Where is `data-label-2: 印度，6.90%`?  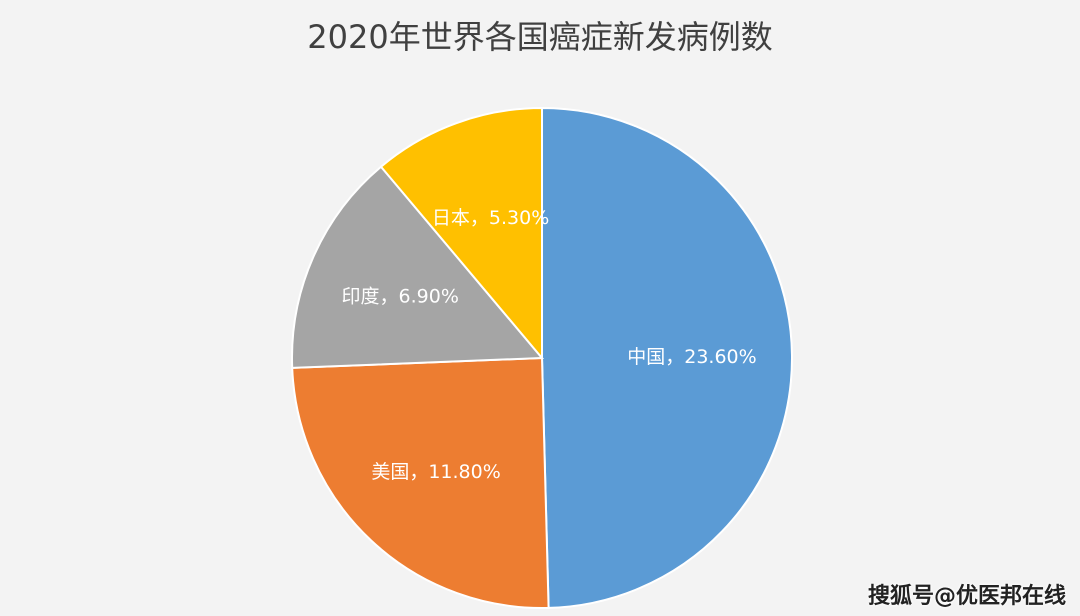 data-label-2: 印度，6.90% is located at coordinates (400, 296).